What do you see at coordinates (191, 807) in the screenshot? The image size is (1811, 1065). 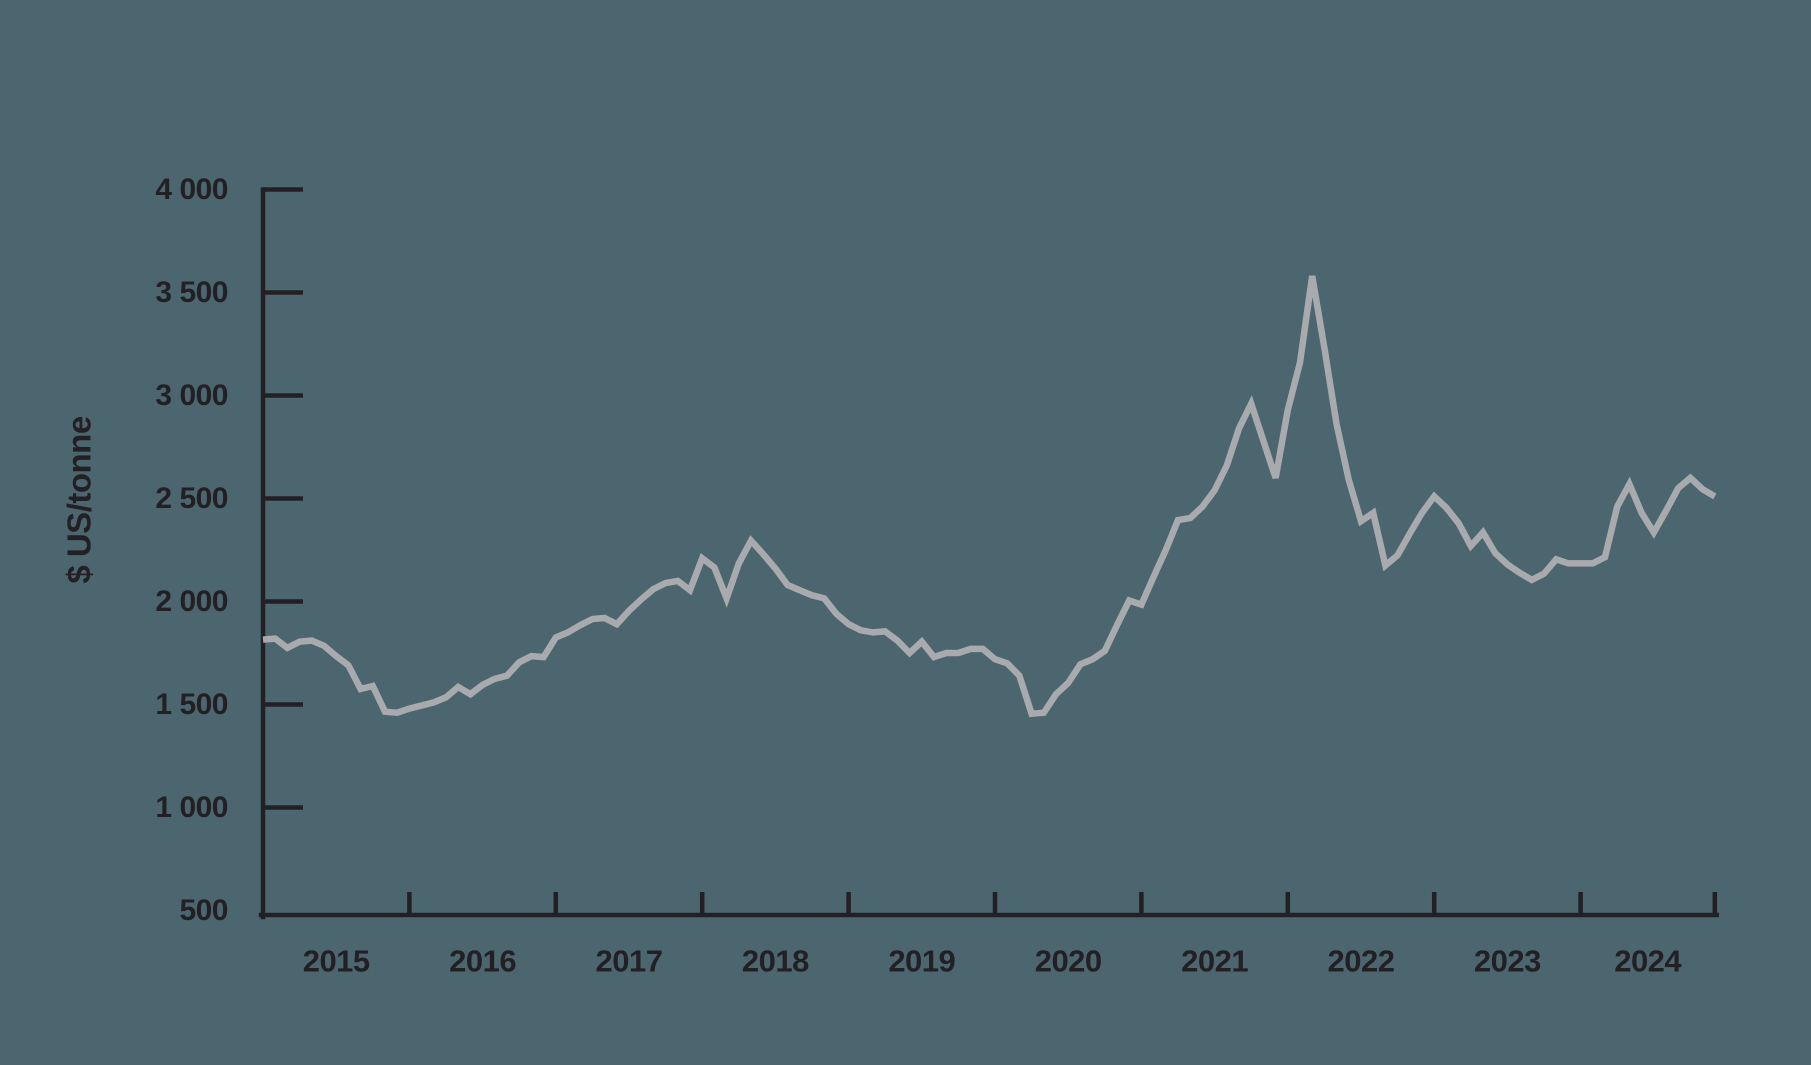 I see `y-tick-label-1000: 1 000` at bounding box center [191, 807].